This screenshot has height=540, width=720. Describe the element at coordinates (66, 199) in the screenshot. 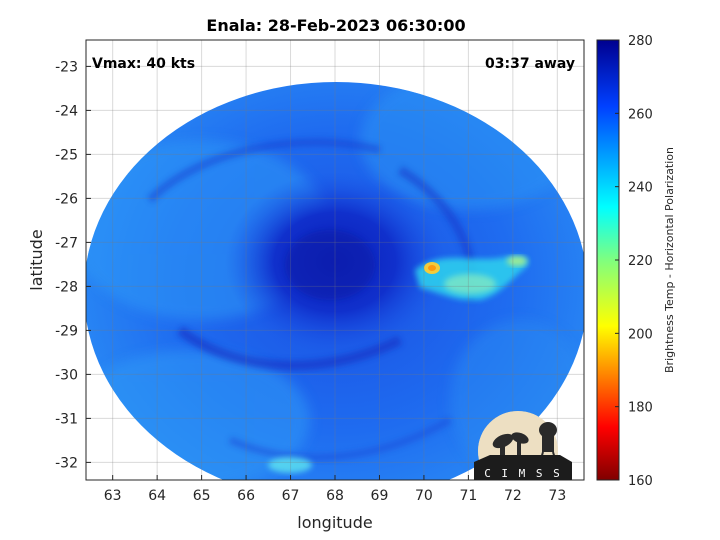

I see `y-tick-label: -26` at that location.